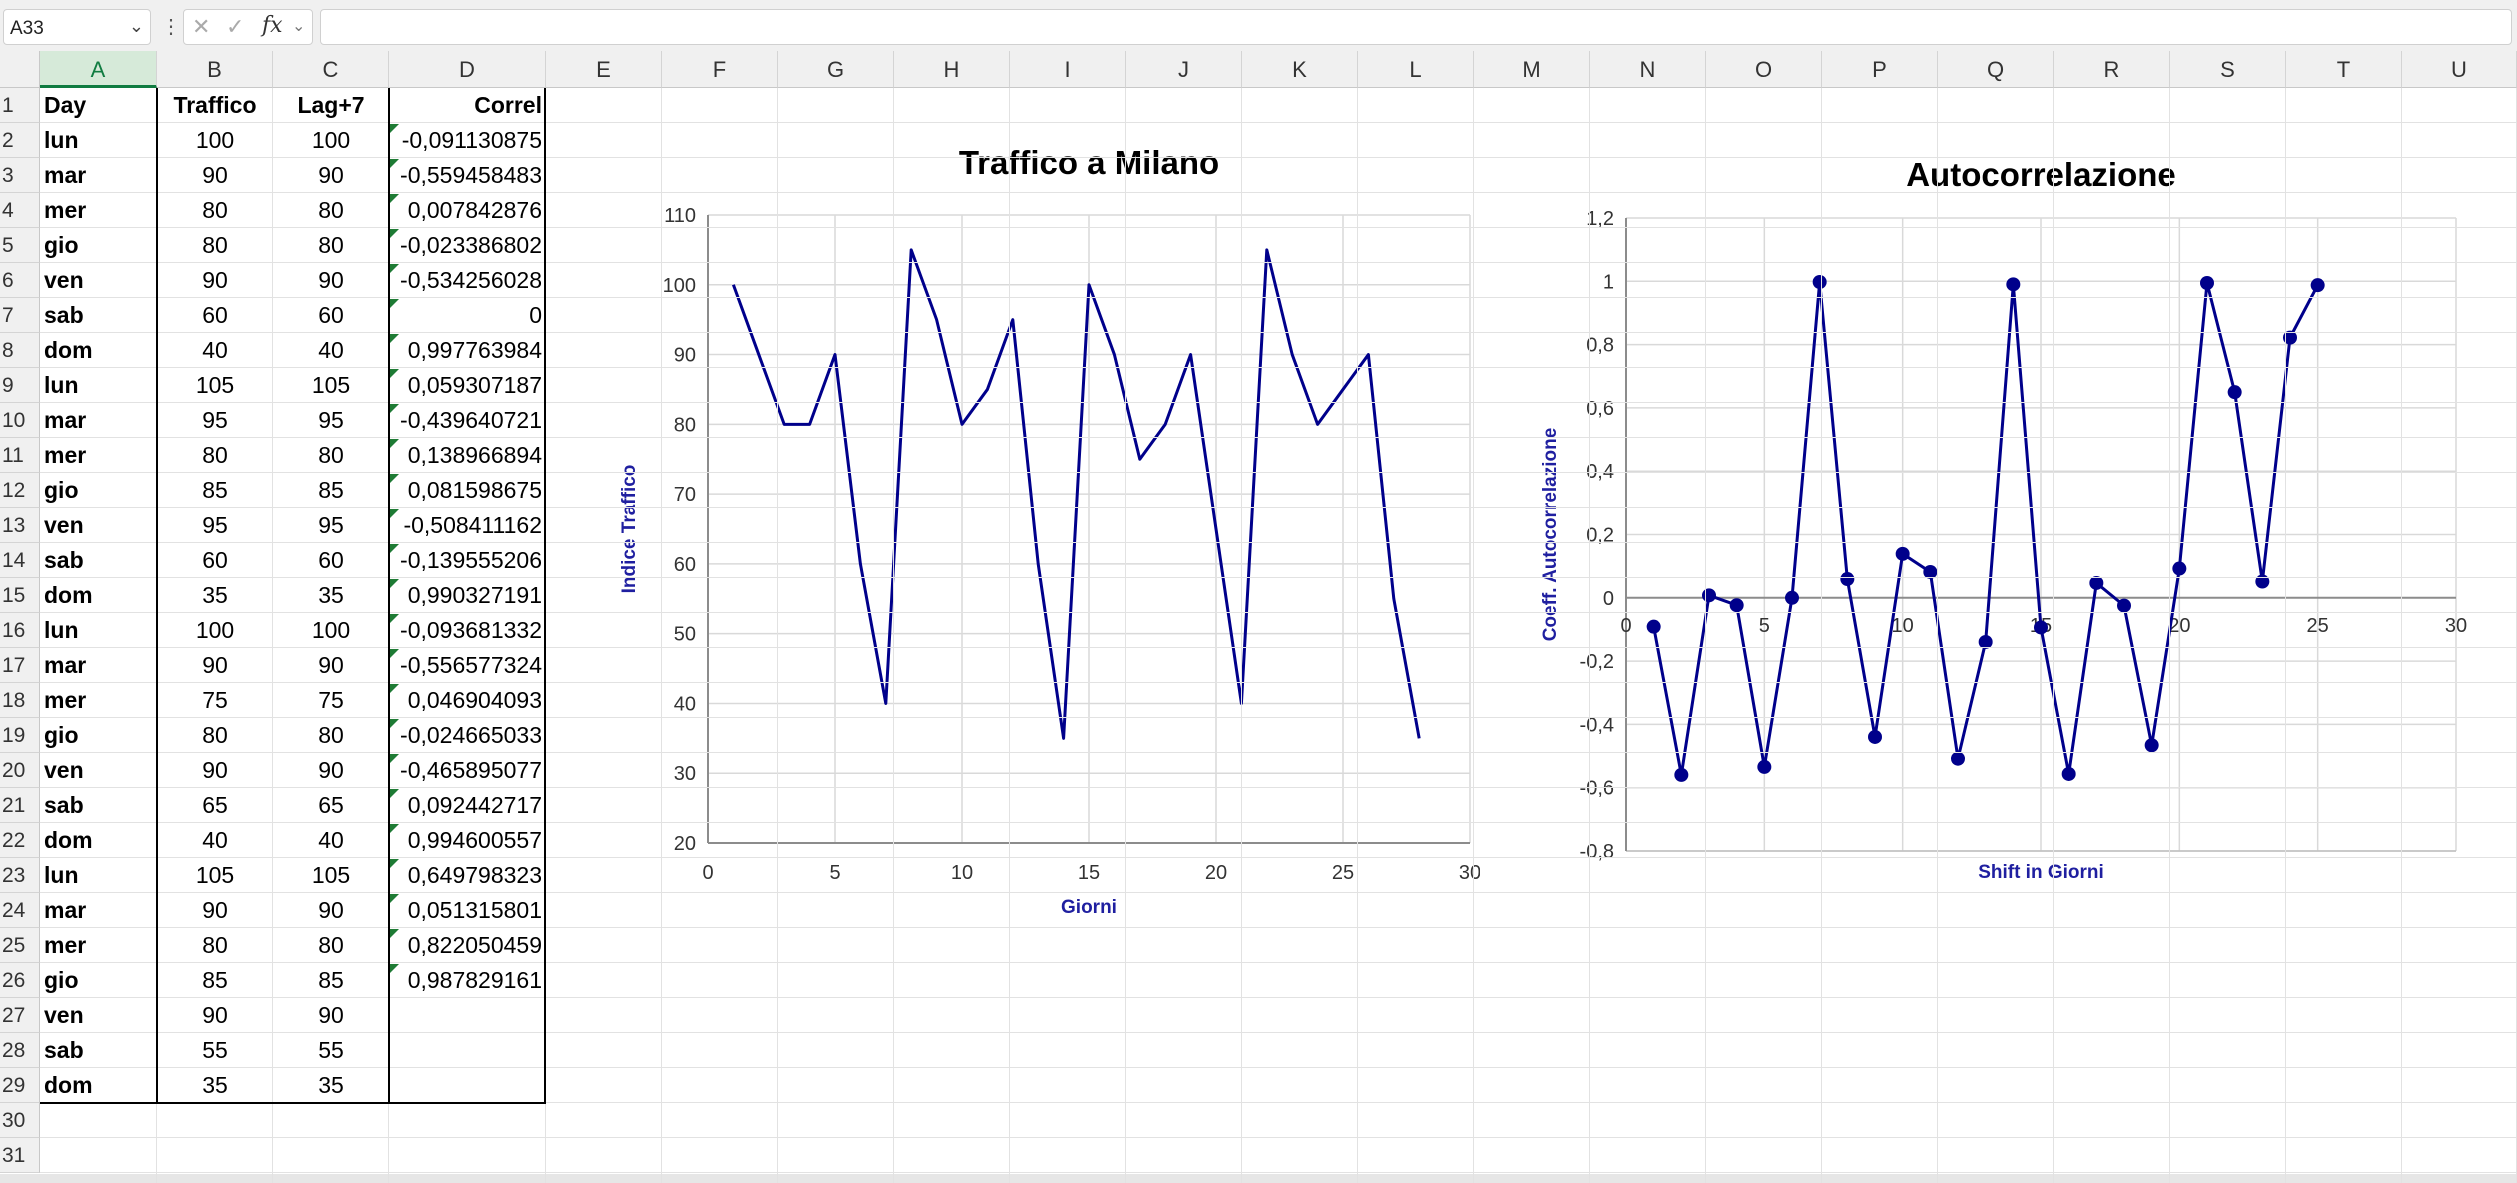  Describe the element at coordinates (471, 665) in the screenshot. I see `cell-correl: -0,556577324` at that location.